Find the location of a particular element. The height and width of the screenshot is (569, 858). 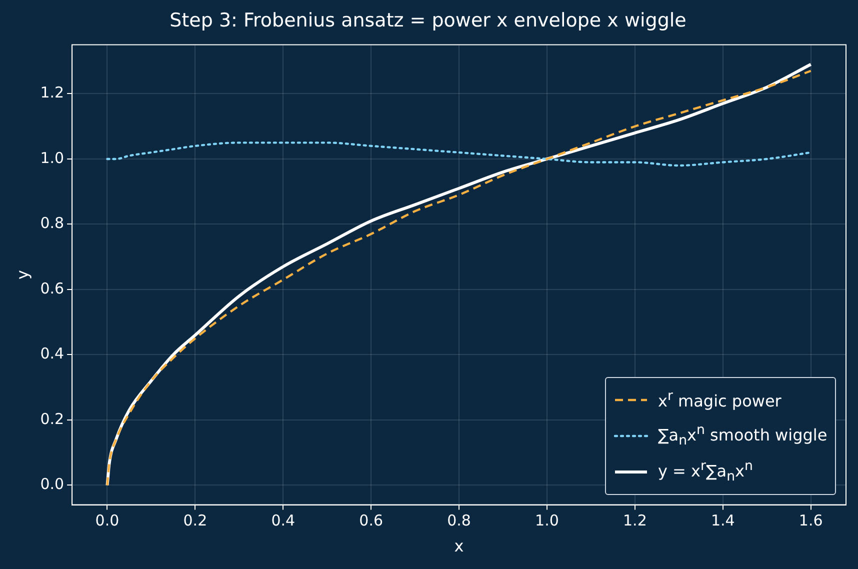

x-tick-label: 1.4 is located at coordinates (722, 521).